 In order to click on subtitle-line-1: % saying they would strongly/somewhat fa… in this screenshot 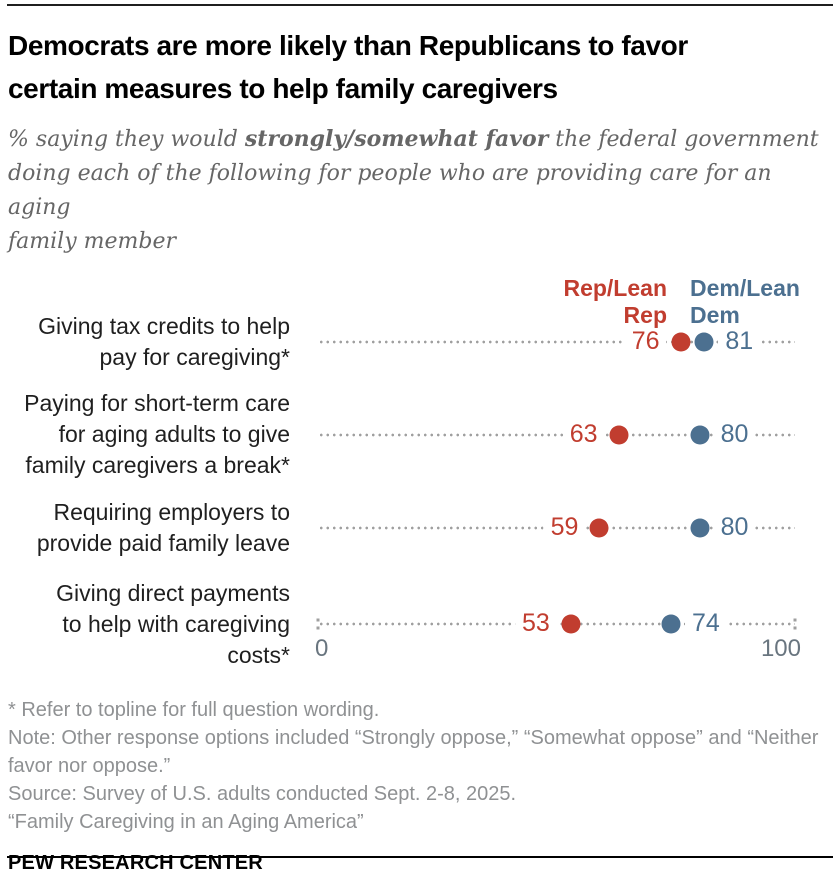, I will do `click(413, 139)`.